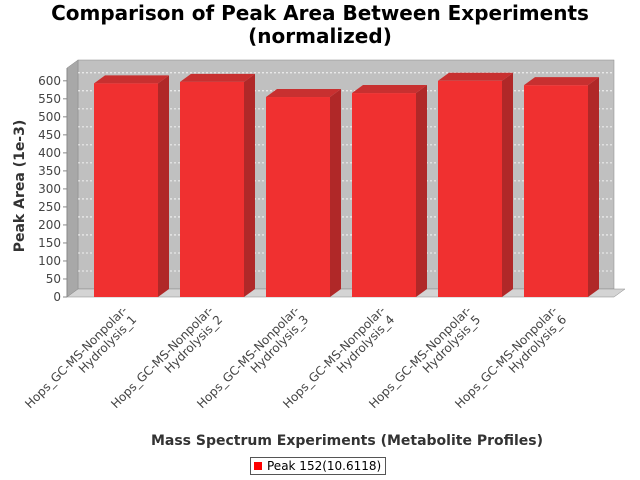 This screenshot has height=480, width=640. I want to click on y-tick-label: 50, so click(53, 279).